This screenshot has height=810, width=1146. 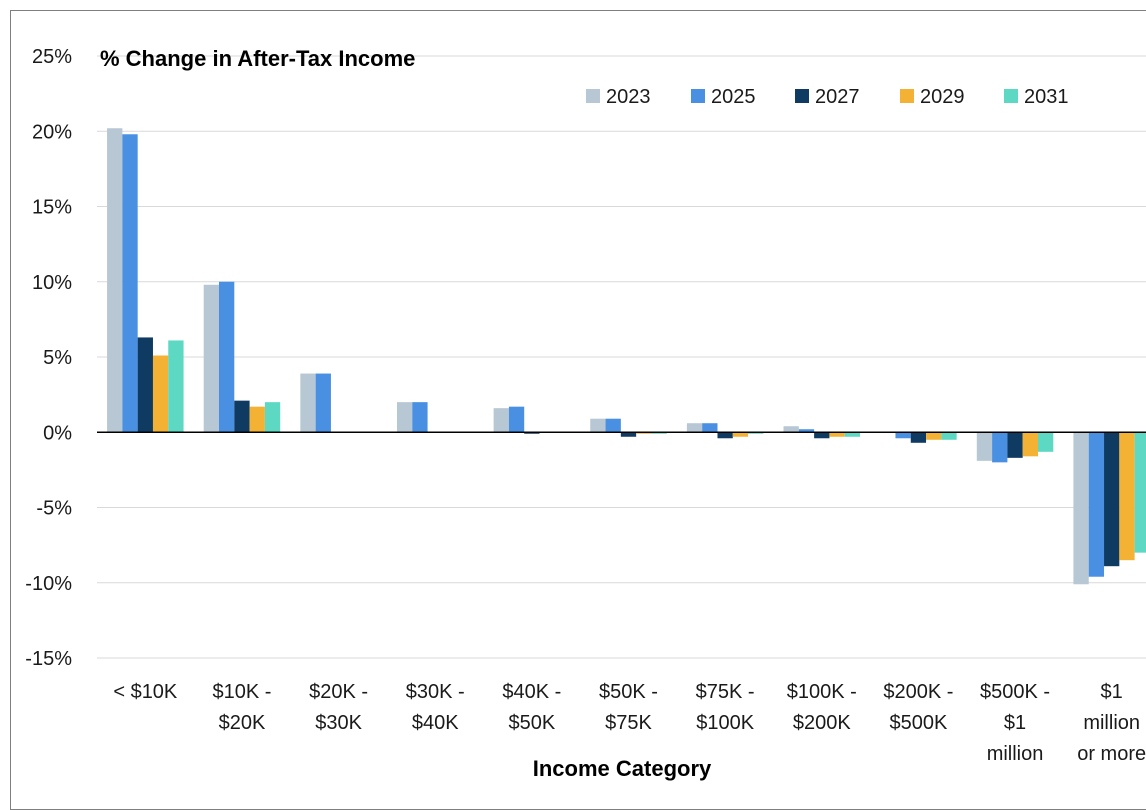 I want to click on y-tick-label: -5%, so click(x=54, y=509).